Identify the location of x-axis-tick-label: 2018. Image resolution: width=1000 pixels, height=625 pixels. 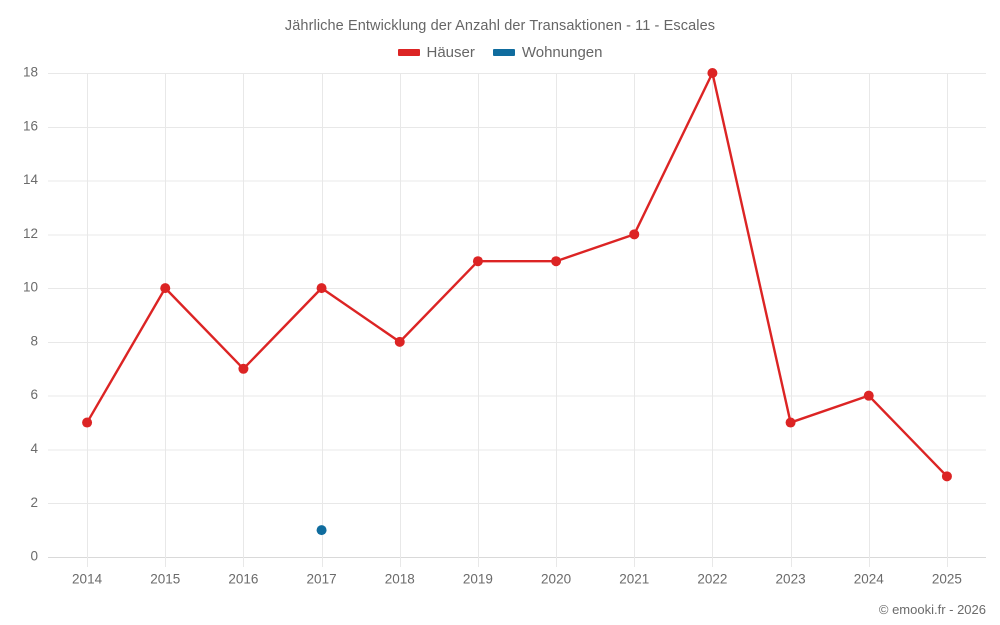
(400, 579).